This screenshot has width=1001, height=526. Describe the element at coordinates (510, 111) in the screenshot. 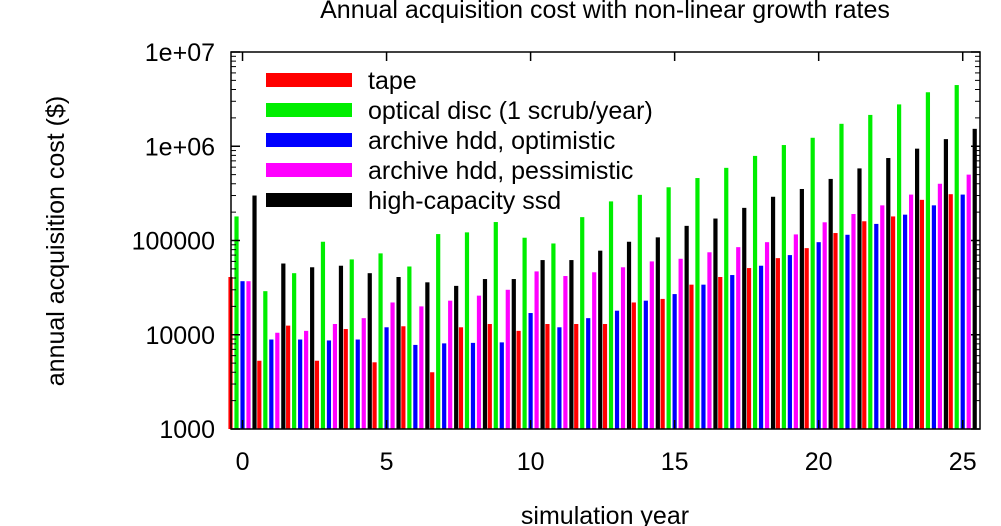

I see `legend-label-1: optical disc (1 scrub/year)` at that location.